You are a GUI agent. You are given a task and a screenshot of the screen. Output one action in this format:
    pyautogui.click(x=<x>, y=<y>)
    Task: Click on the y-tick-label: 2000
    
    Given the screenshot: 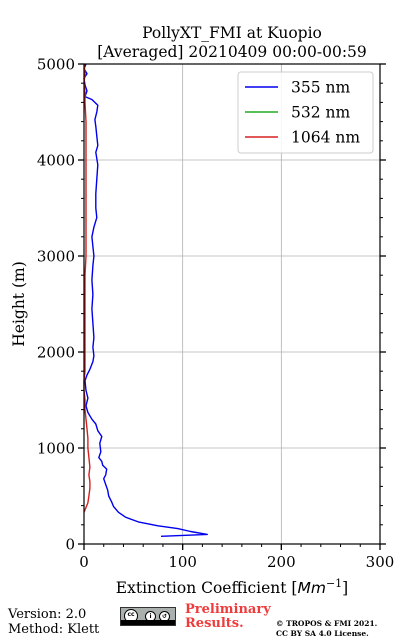 What is the action you would take?
    pyautogui.click(x=56, y=353)
    